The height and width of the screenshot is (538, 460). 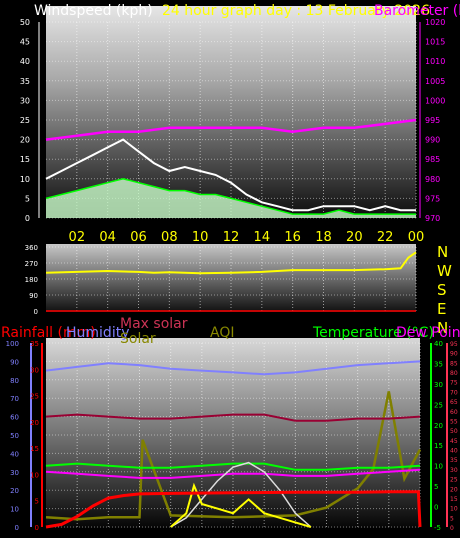 What do you see at coordinates (25, 61) in the screenshot?
I see `windspeed-tick-label: 40` at bounding box center [25, 61].